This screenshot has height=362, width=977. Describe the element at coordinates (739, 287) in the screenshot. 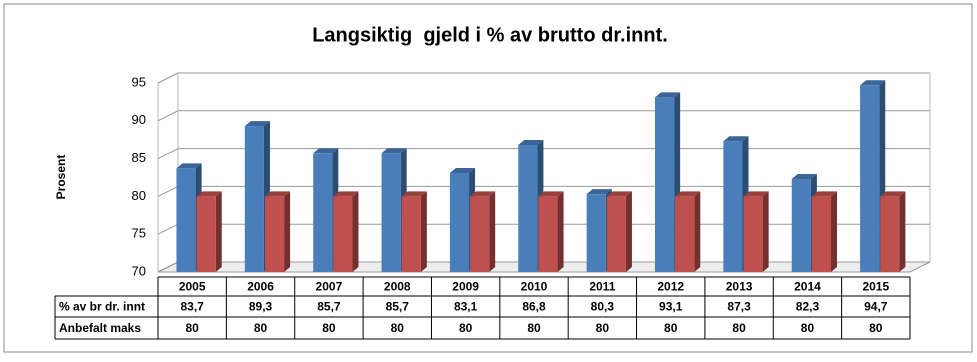

I see `x-tick-label: 2013` at that location.